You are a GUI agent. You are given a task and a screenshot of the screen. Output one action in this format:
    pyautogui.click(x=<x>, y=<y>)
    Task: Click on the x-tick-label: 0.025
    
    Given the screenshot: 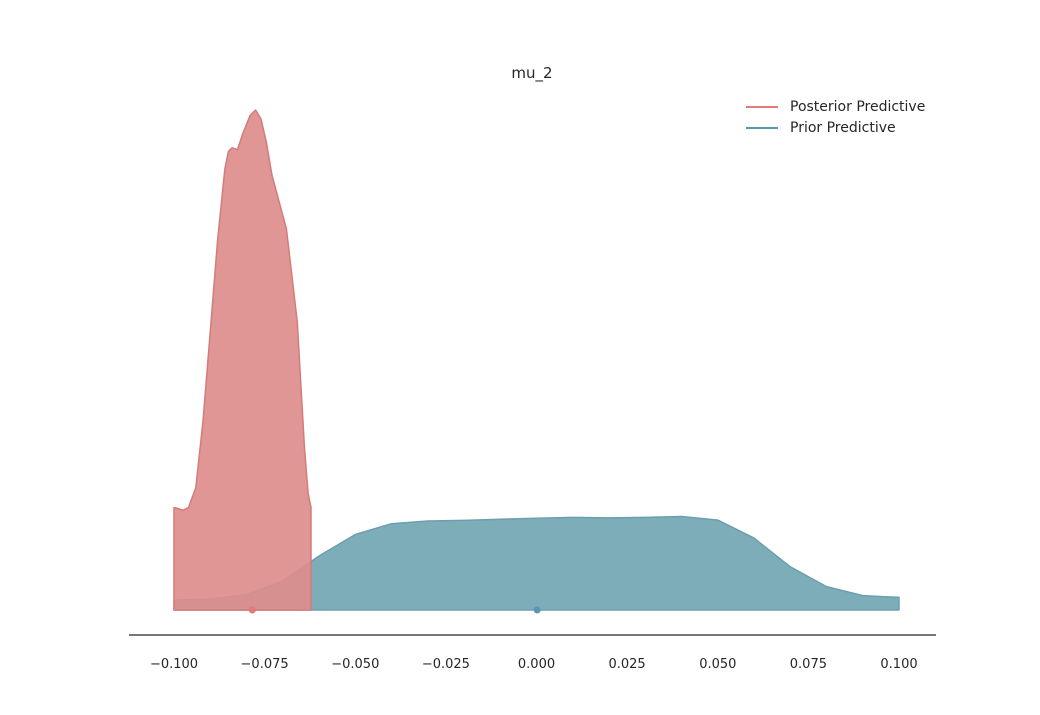 What is the action you would take?
    pyautogui.click(x=626, y=664)
    